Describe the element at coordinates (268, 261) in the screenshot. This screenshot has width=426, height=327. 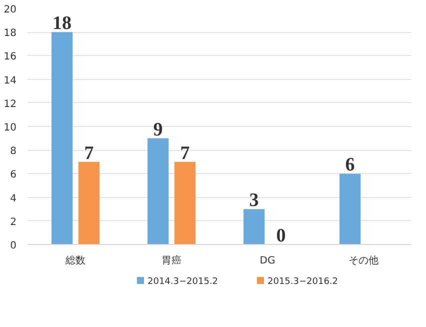
I see `x-tick-label: DG` at that location.